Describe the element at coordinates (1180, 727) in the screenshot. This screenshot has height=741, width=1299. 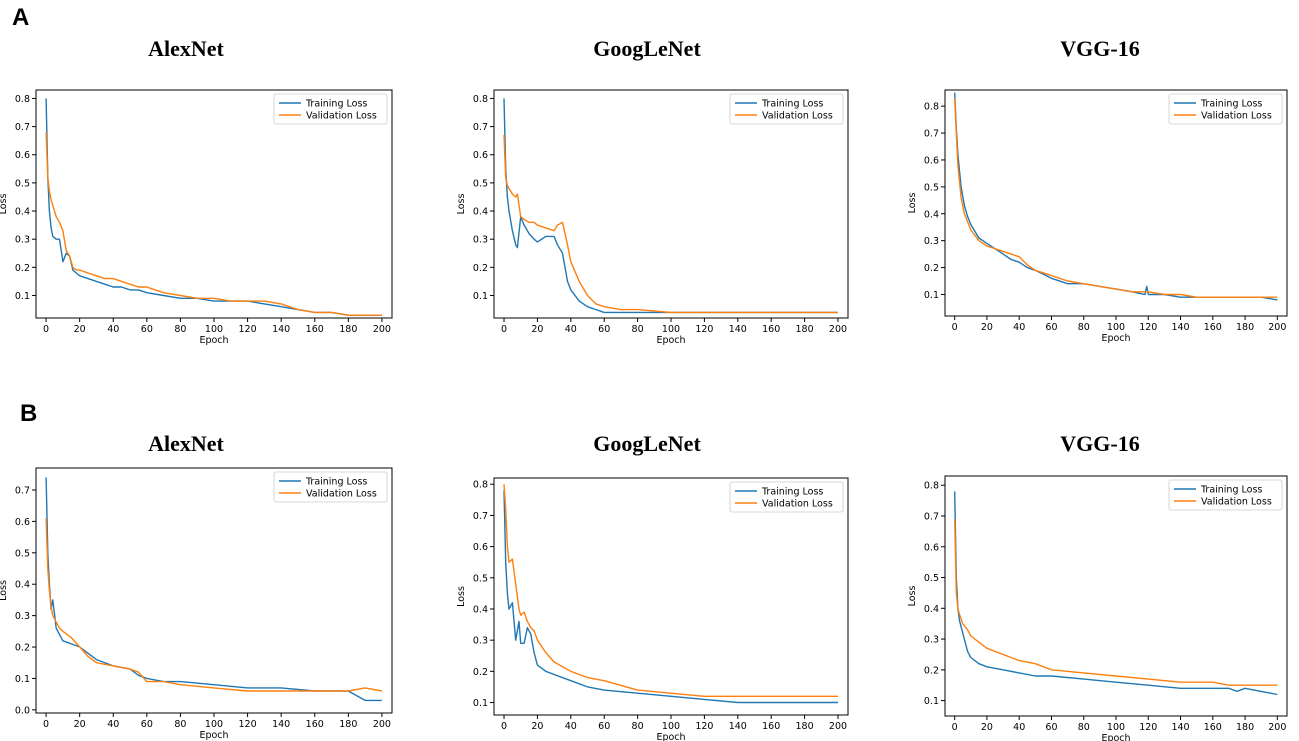
I see `x-tick-label: 140` at that location.